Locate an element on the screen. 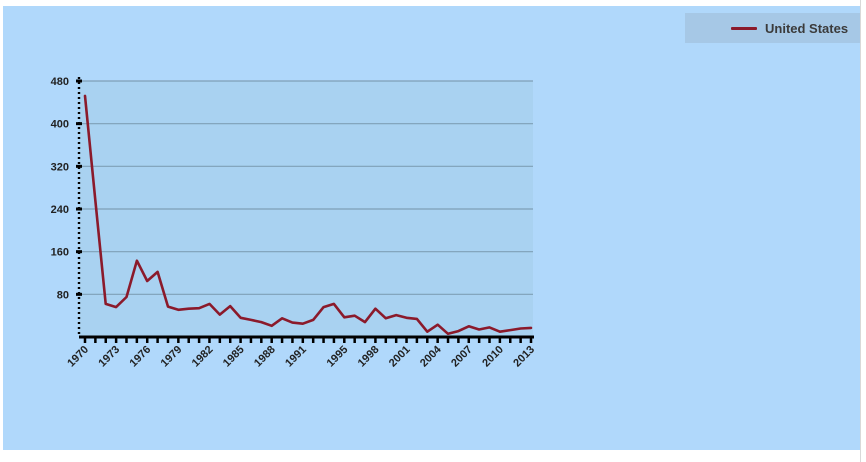 This screenshot has width=866, height=462. x-tick-label: 1995 is located at coordinates (338, 357).